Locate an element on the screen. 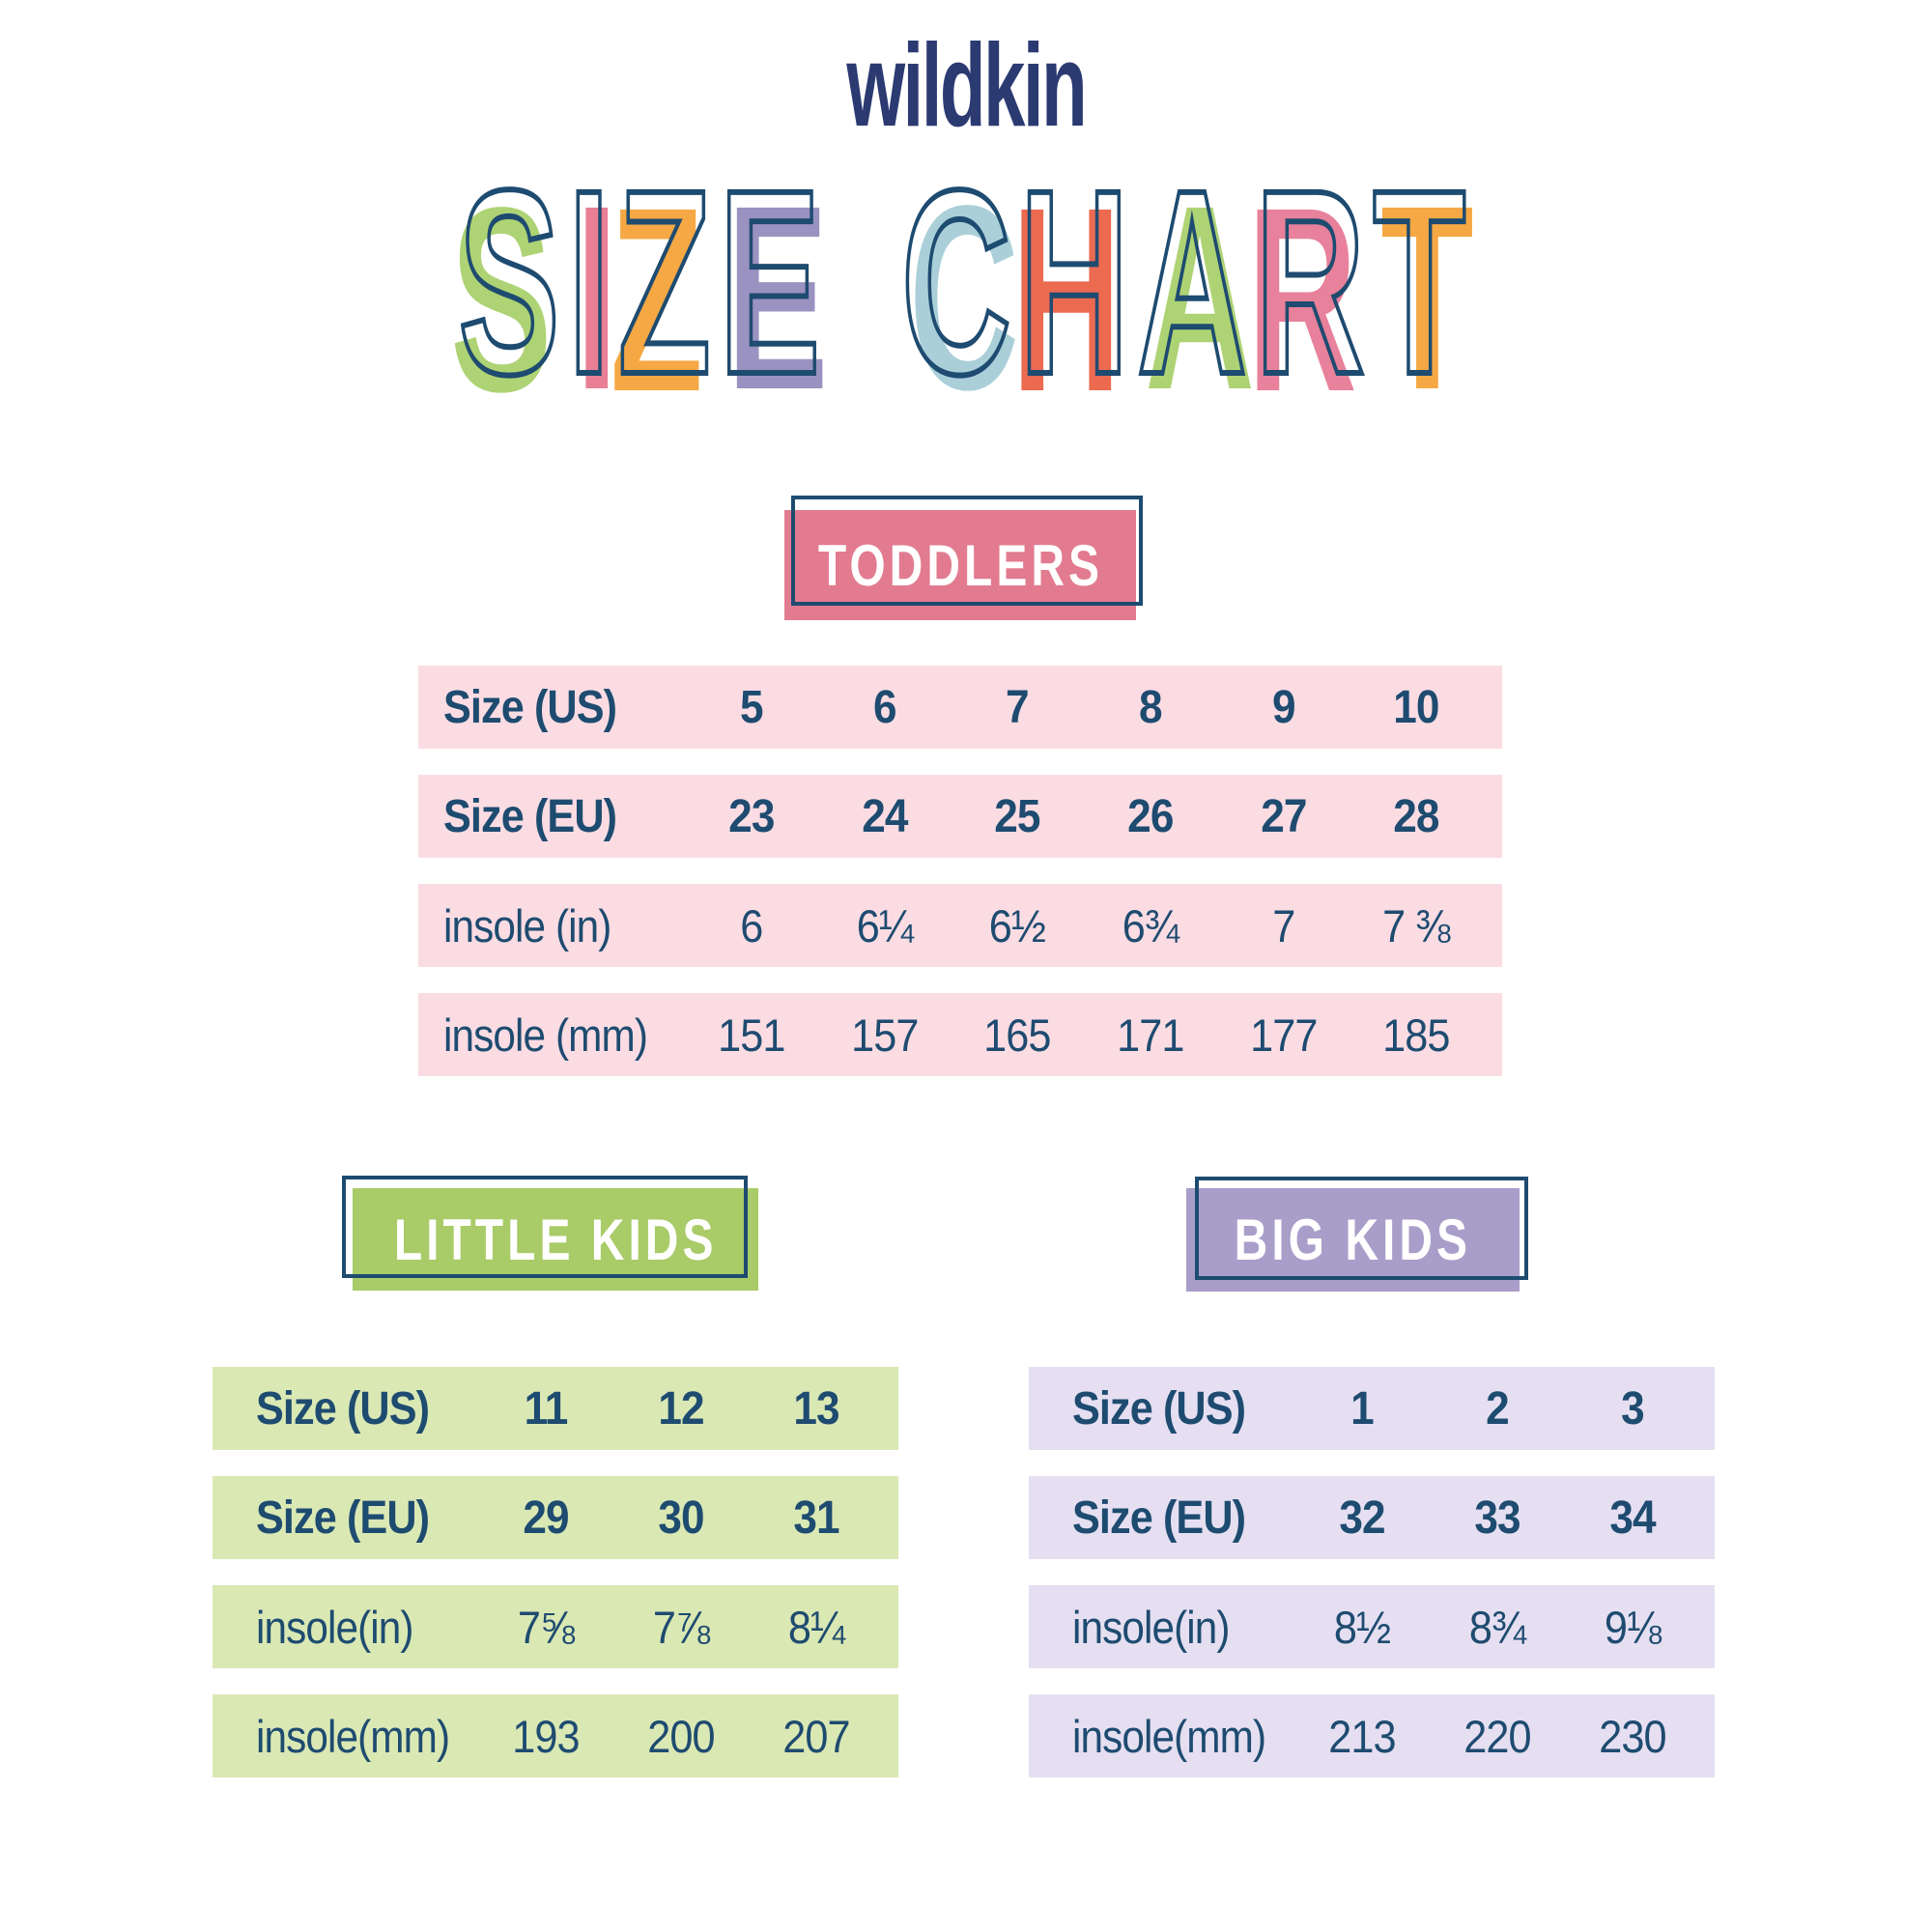 This screenshot has height=1932, width=1932. cell-value: 193 is located at coordinates (546, 1736).